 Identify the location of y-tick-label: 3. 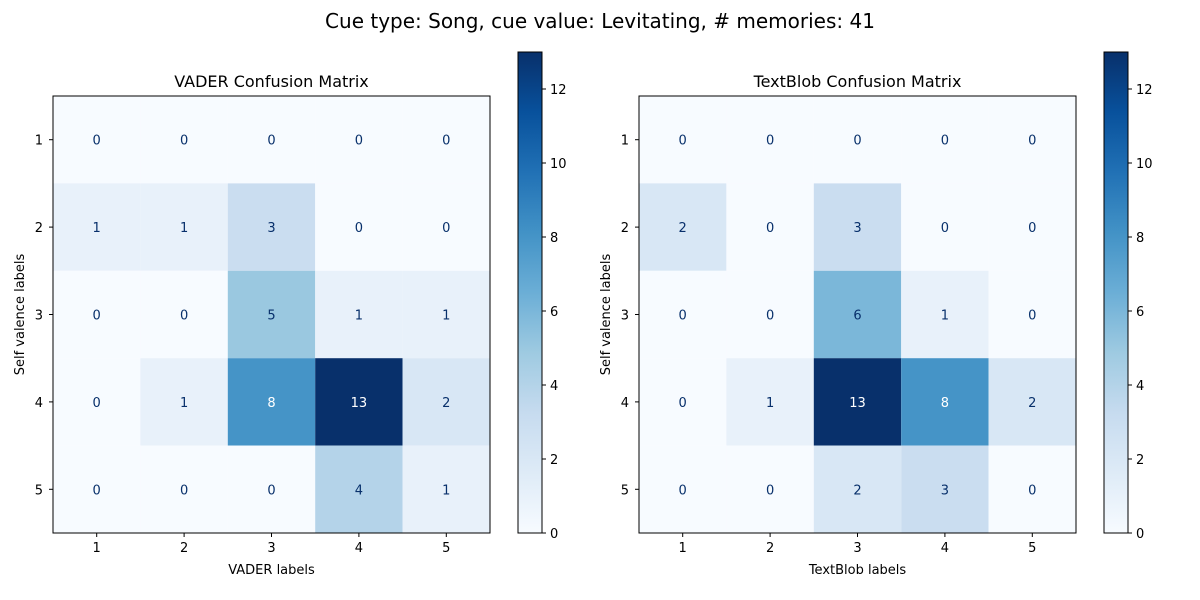
(39, 316).